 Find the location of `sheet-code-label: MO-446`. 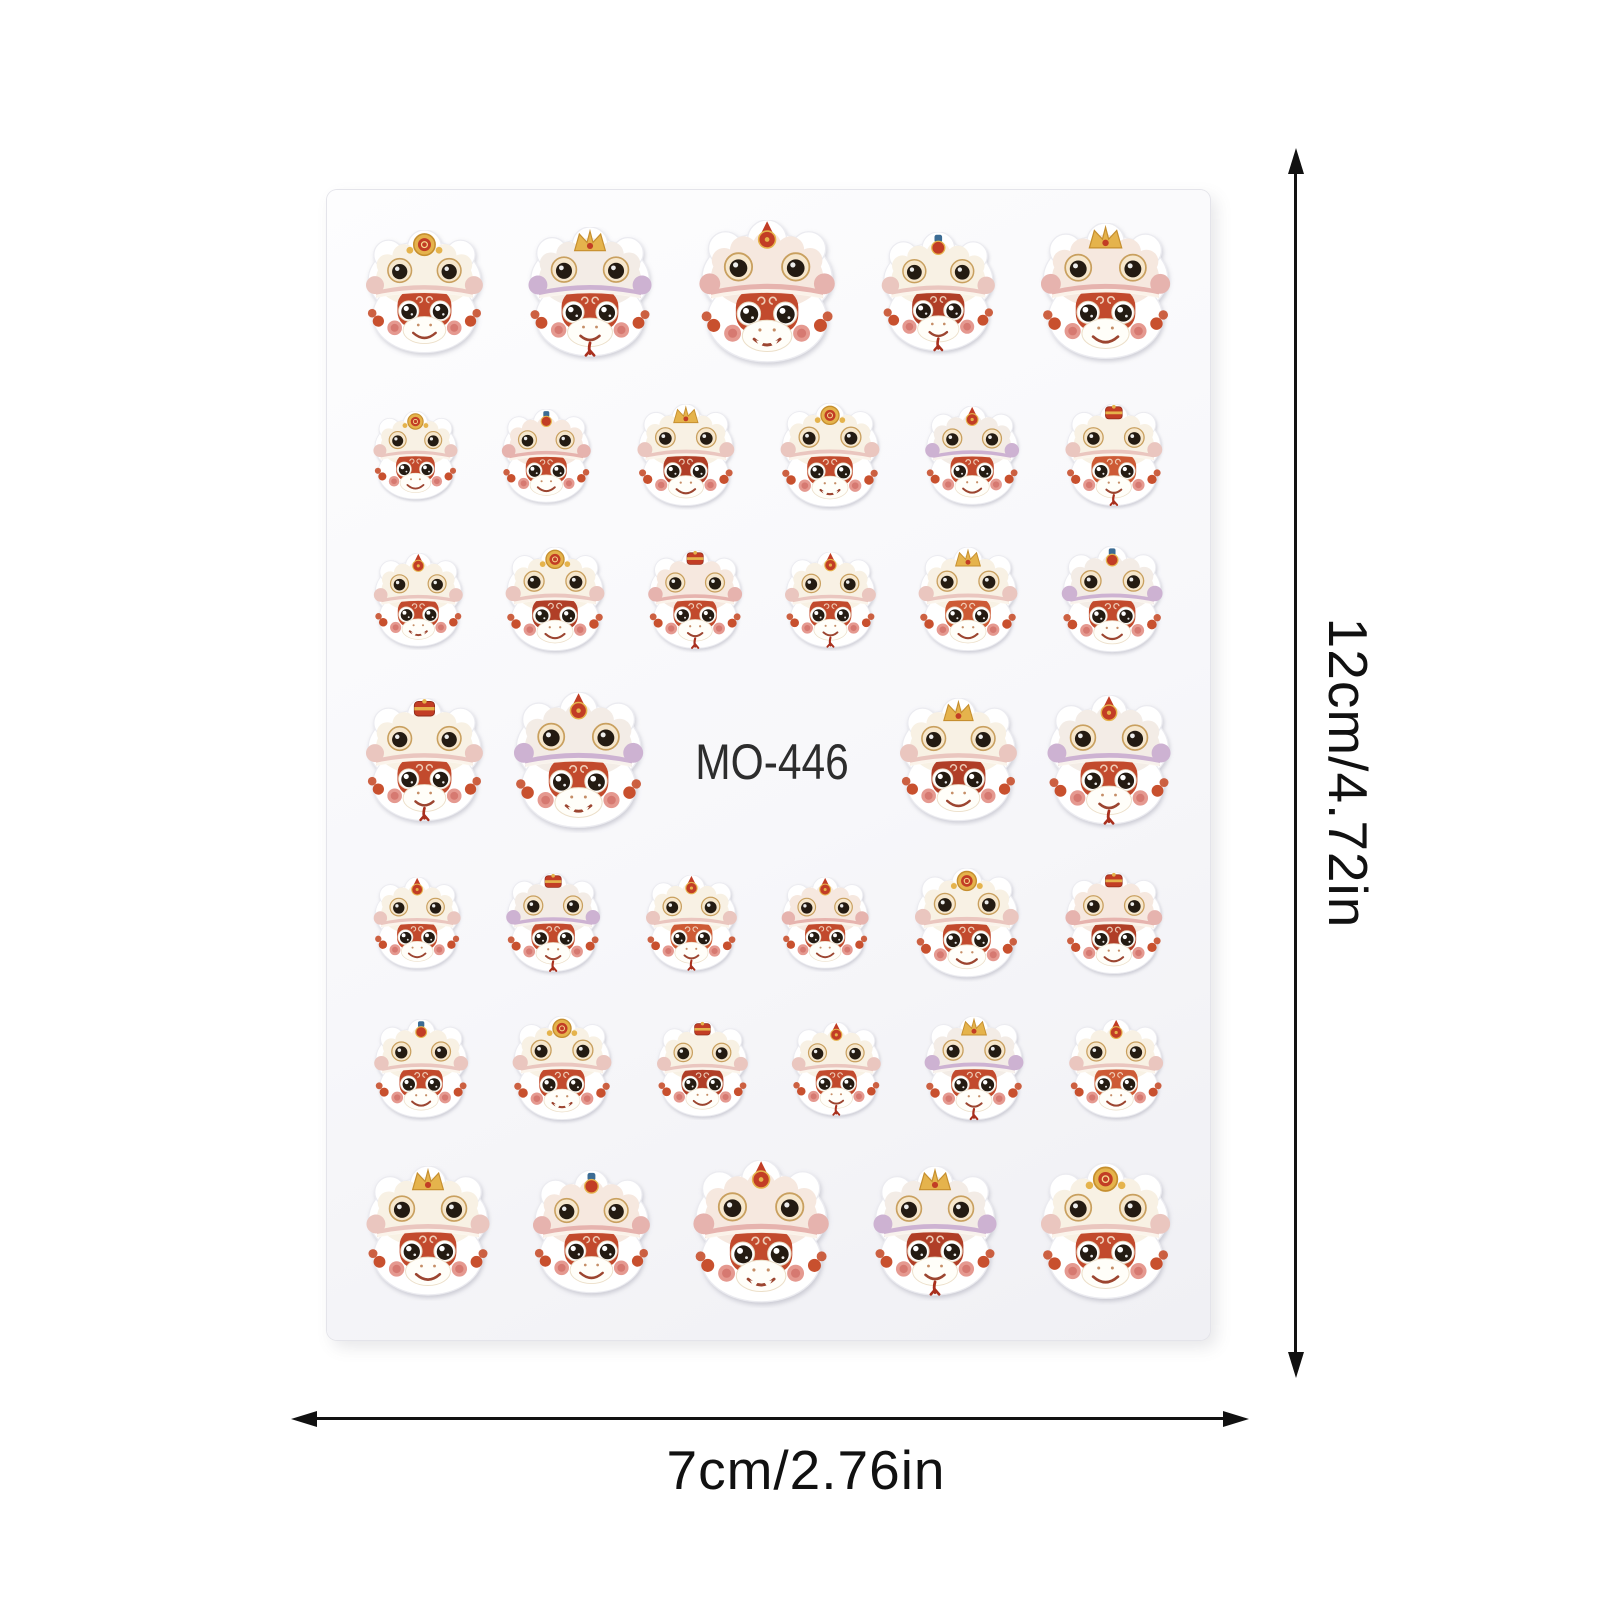

sheet-code-label: MO-446 is located at coordinates (772, 762).